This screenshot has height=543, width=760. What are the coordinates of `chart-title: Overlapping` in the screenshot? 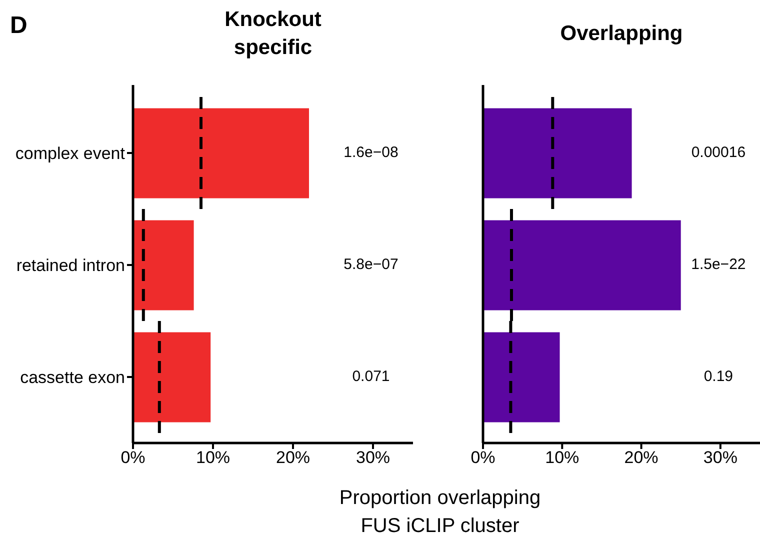 It's located at (621, 34).